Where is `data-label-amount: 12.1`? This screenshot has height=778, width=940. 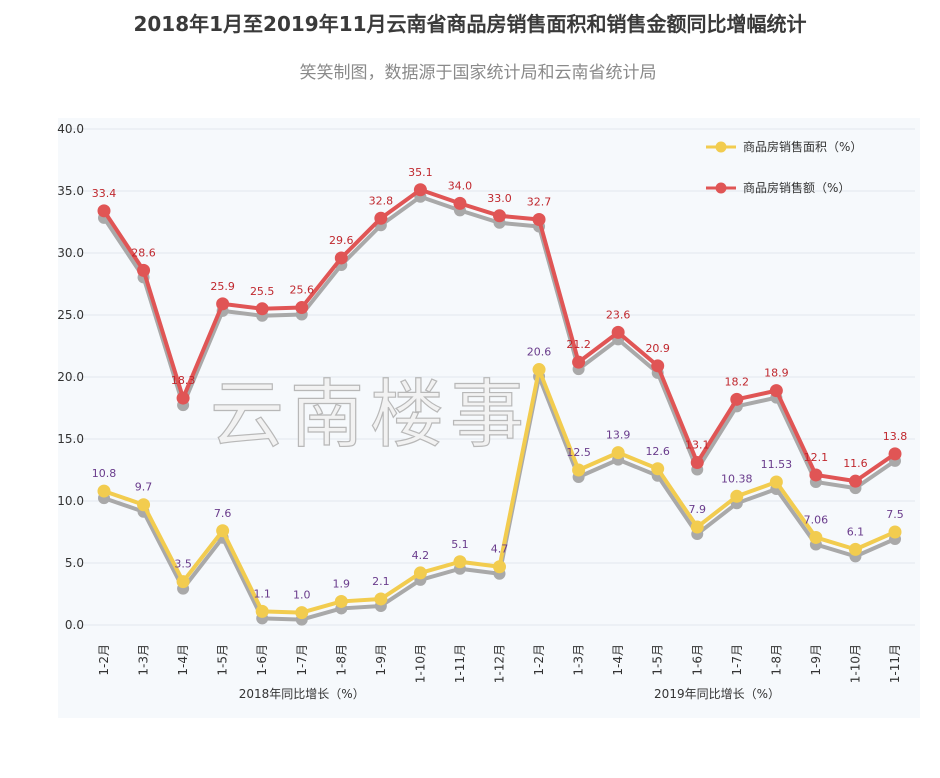 data-label-amount: 12.1 is located at coordinates (816, 457).